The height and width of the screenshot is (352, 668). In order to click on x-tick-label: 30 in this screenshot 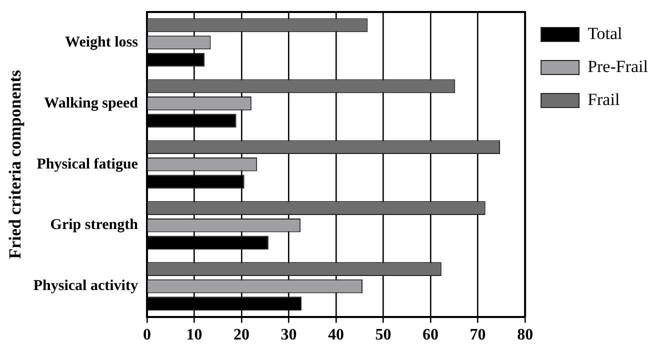, I will do `click(288, 335)`.